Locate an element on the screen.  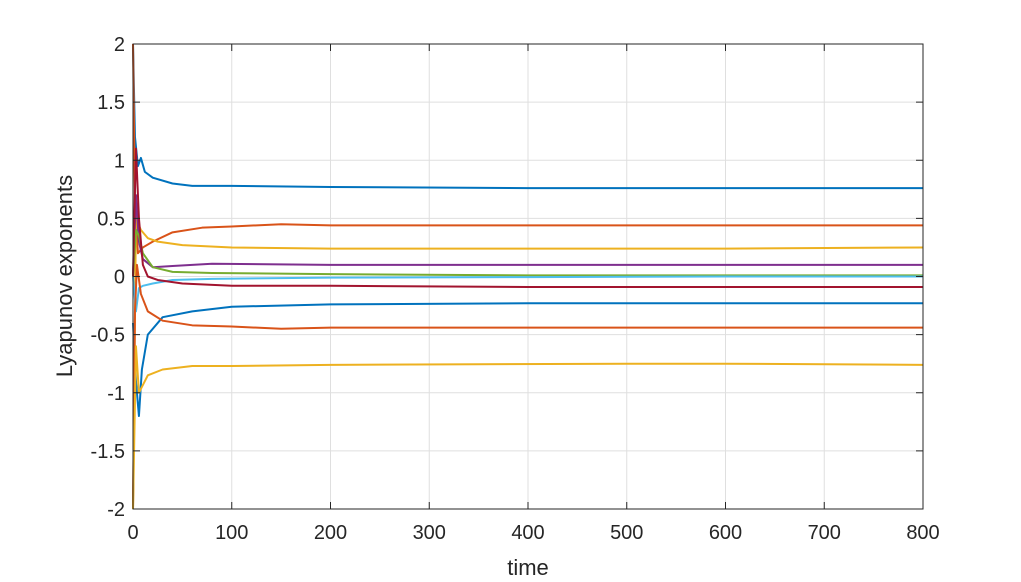
x-tick-label: 300 is located at coordinates (429, 533).